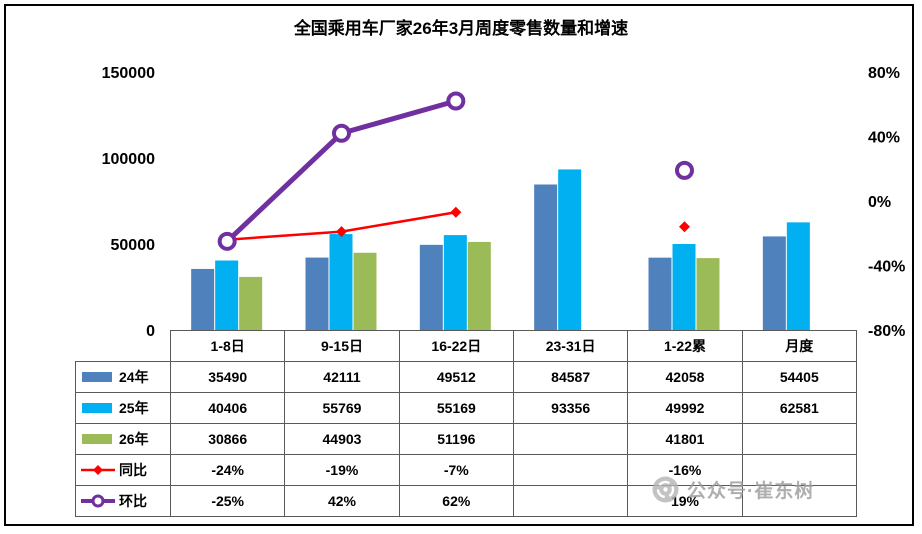 The width and height of the screenshot is (922, 534). I want to click on table-row: 24年 35490 42111 49512 84587 42058 54405, so click(466, 377).